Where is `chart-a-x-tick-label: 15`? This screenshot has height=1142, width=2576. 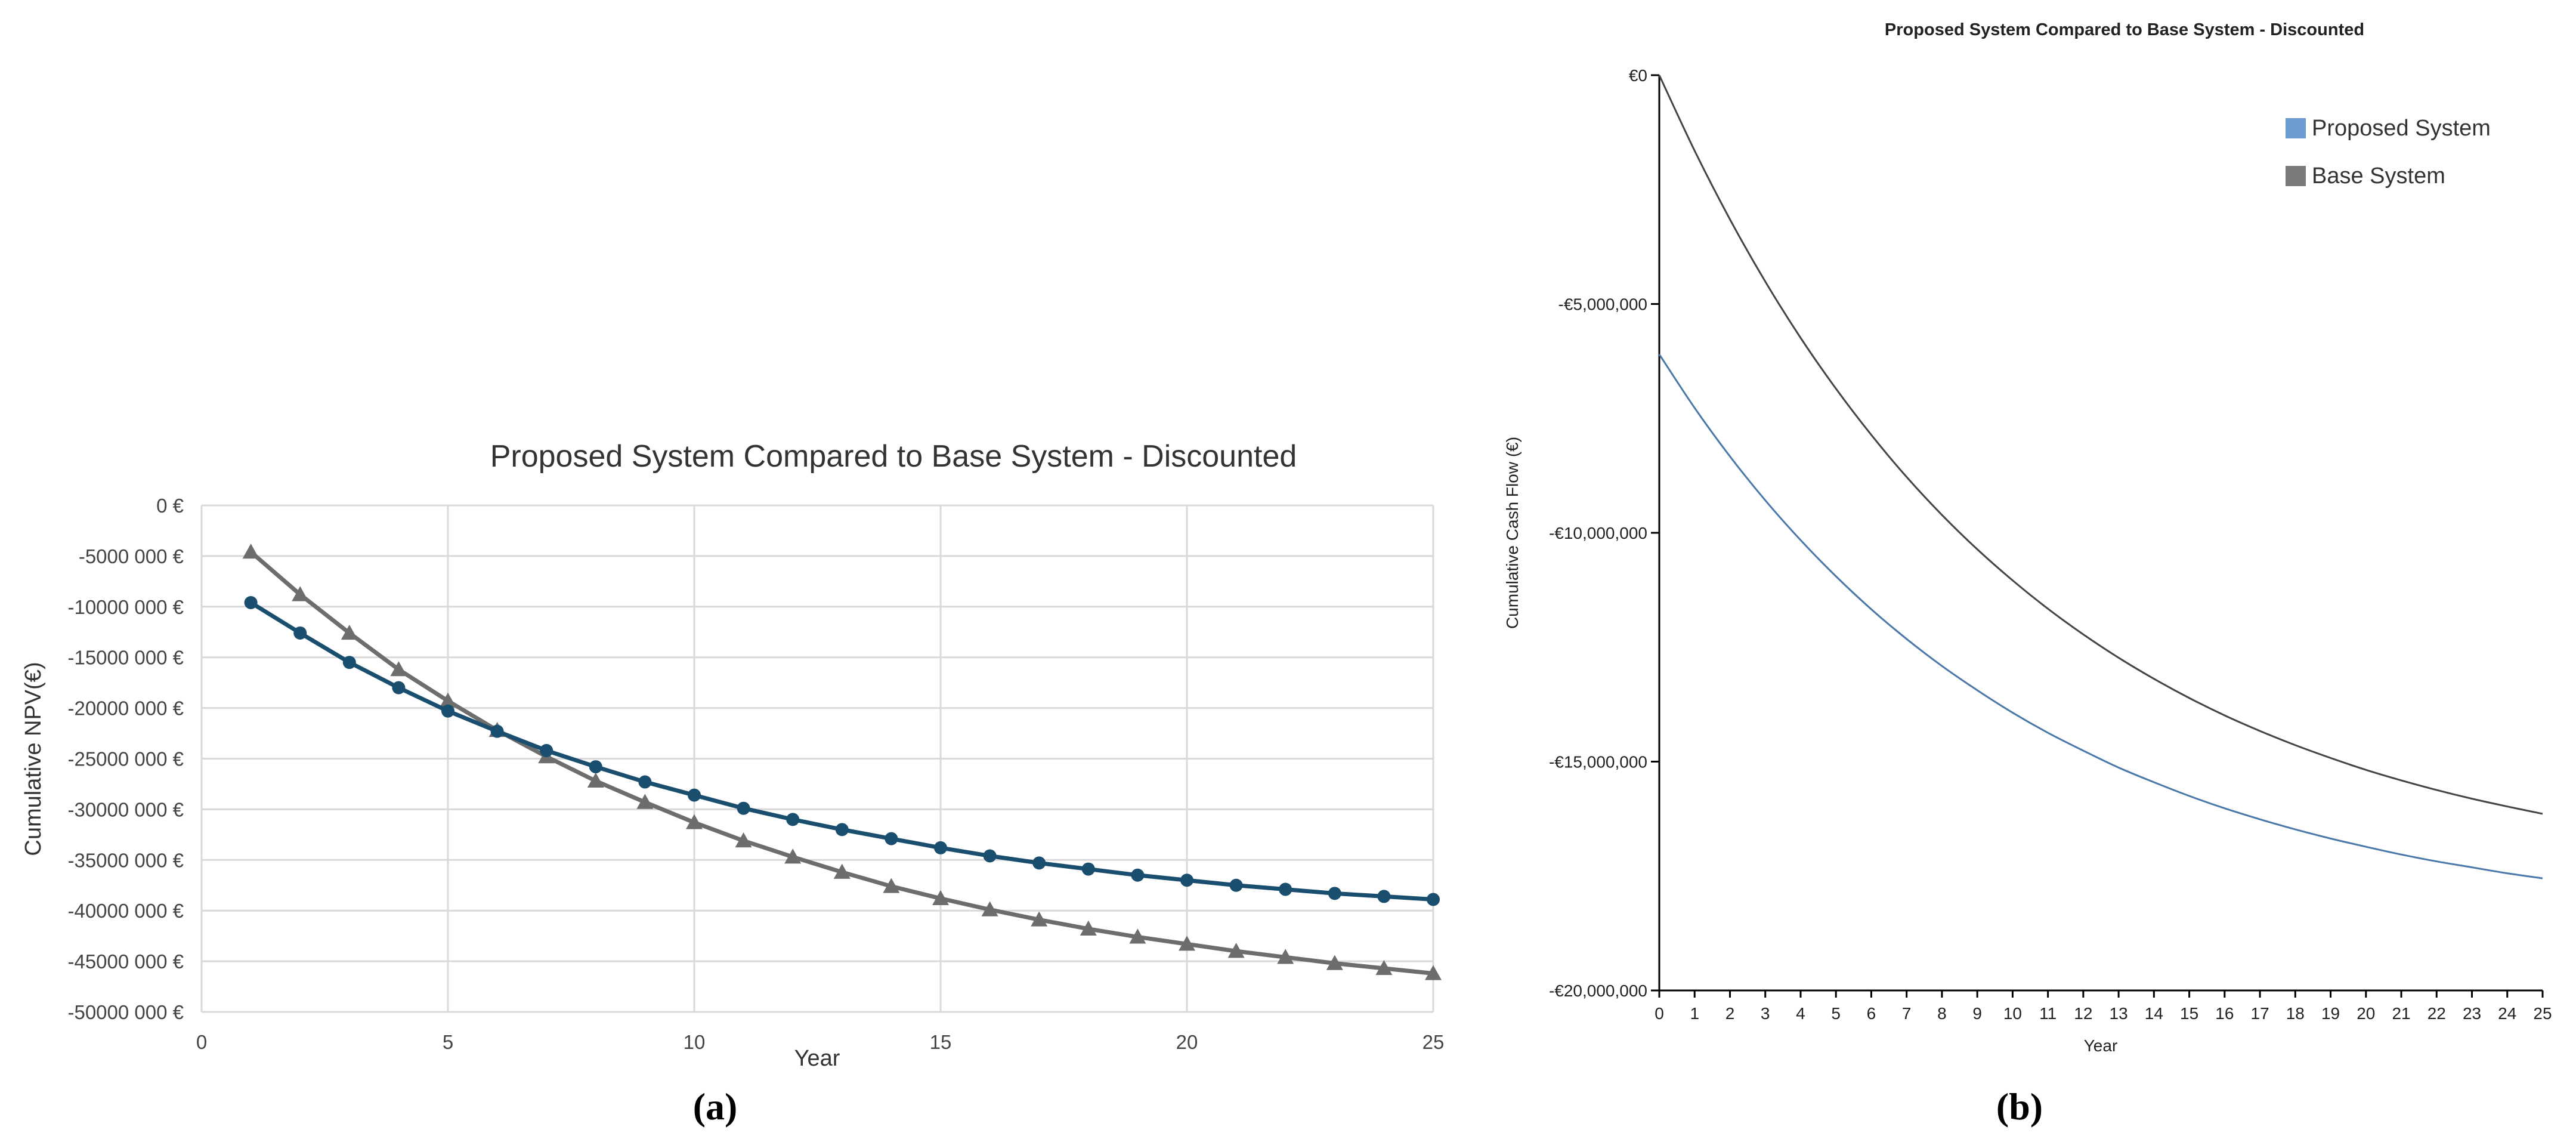
chart-a-x-tick-label: 15 is located at coordinates (941, 1042).